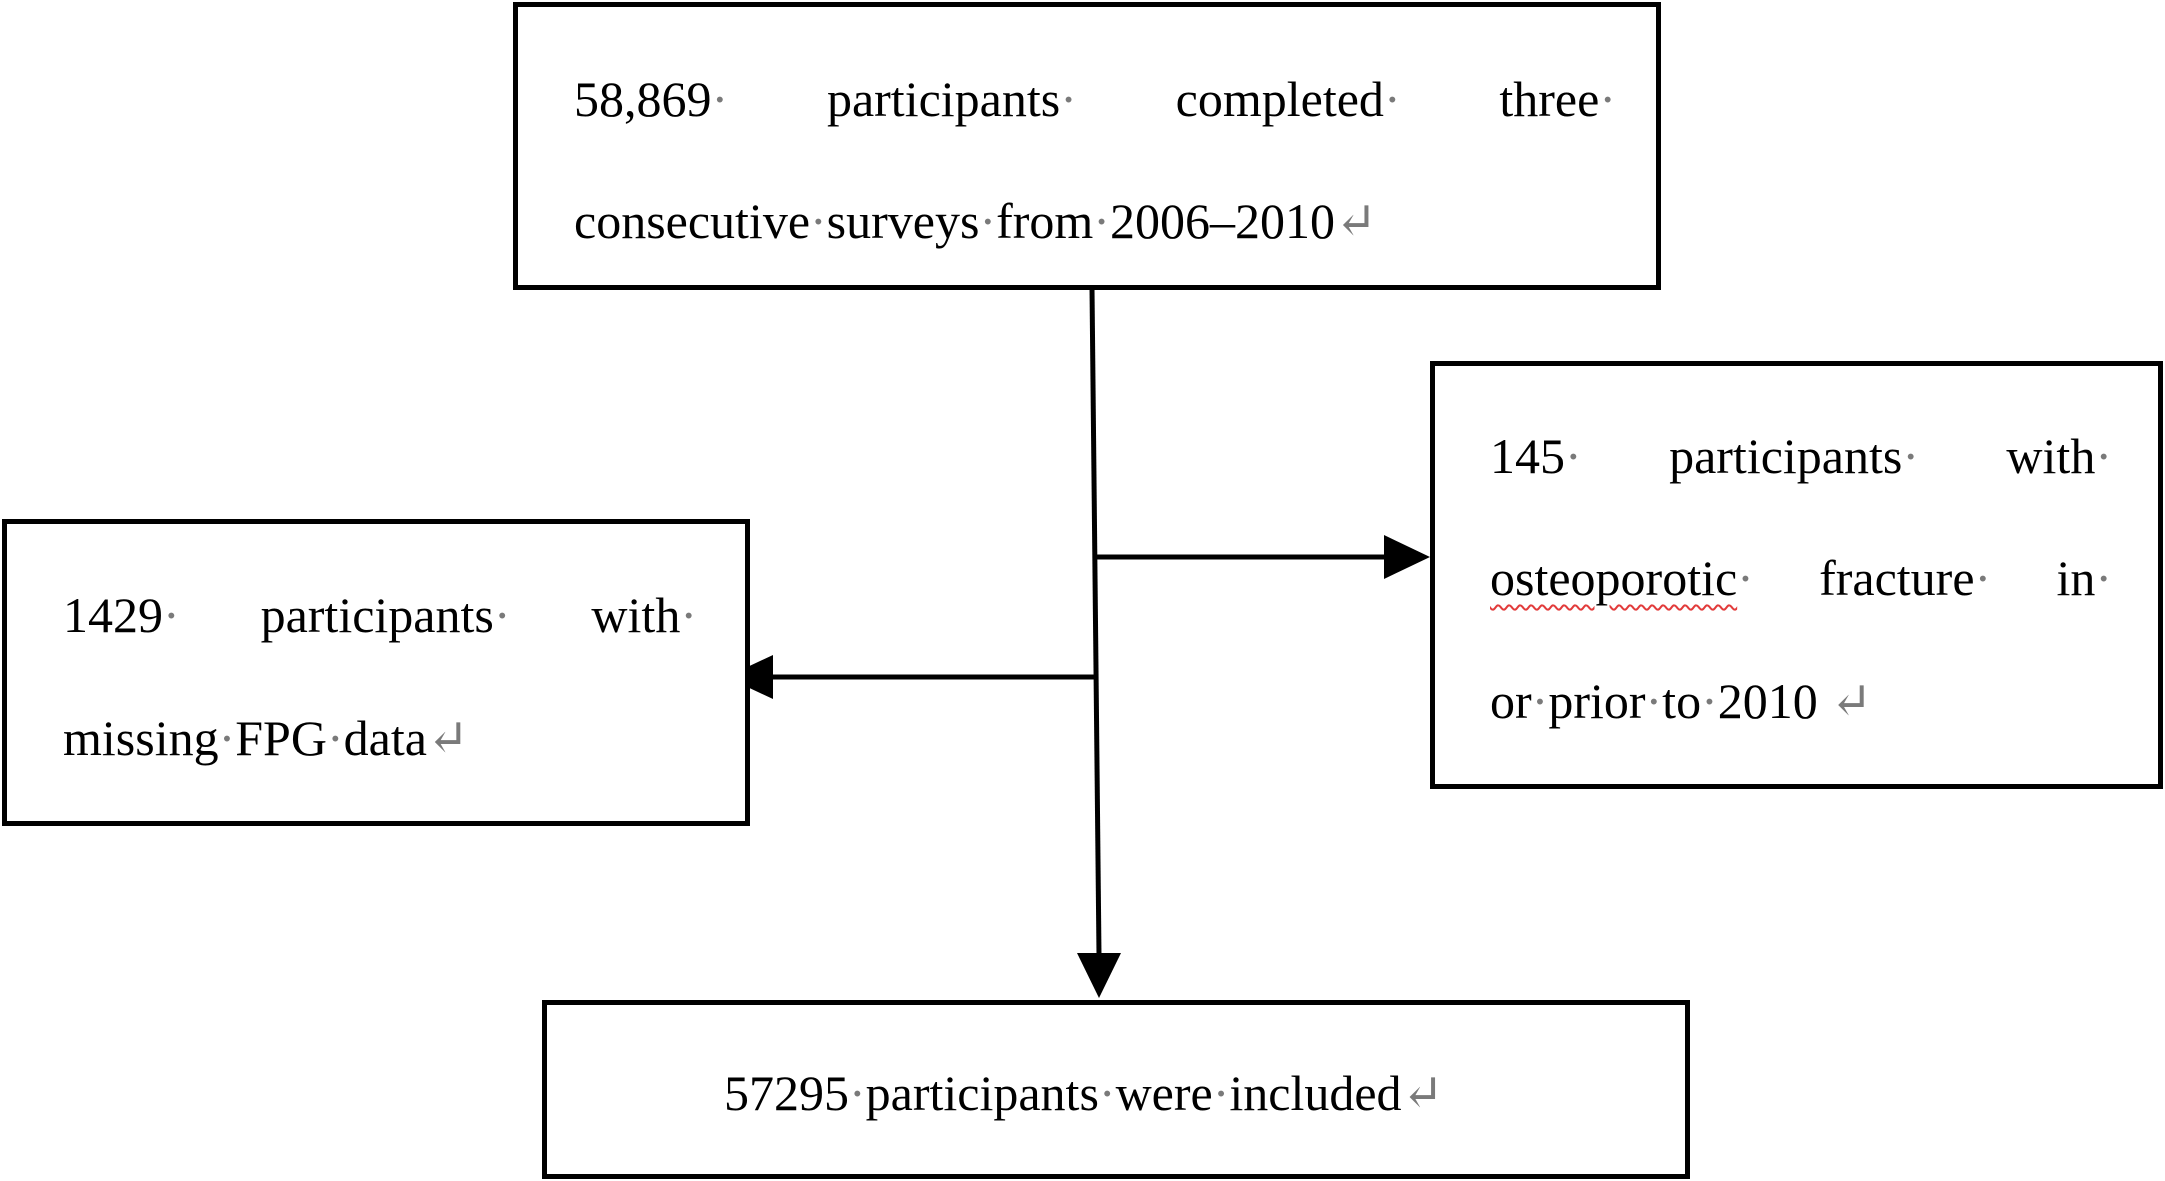  I want to click on box-included-participants, so click(1116, 1089).